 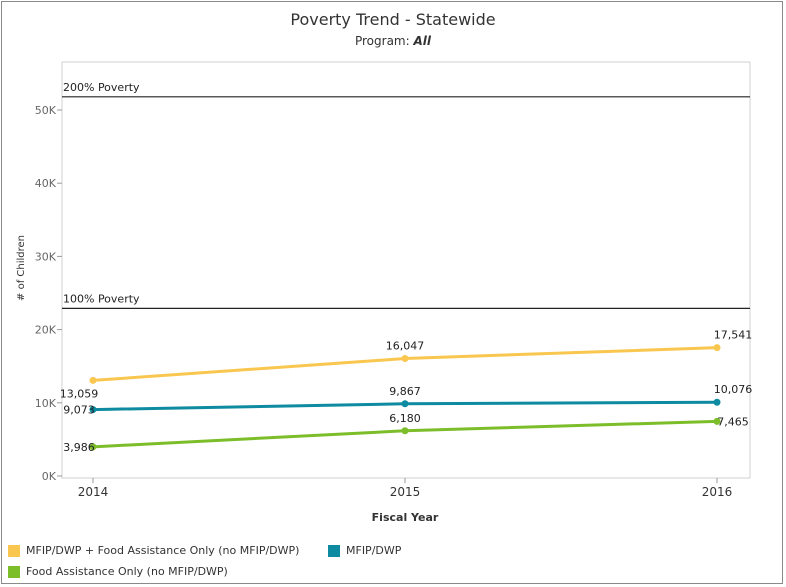 I want to click on subtitle-prefix: Program:, so click(x=382, y=41).